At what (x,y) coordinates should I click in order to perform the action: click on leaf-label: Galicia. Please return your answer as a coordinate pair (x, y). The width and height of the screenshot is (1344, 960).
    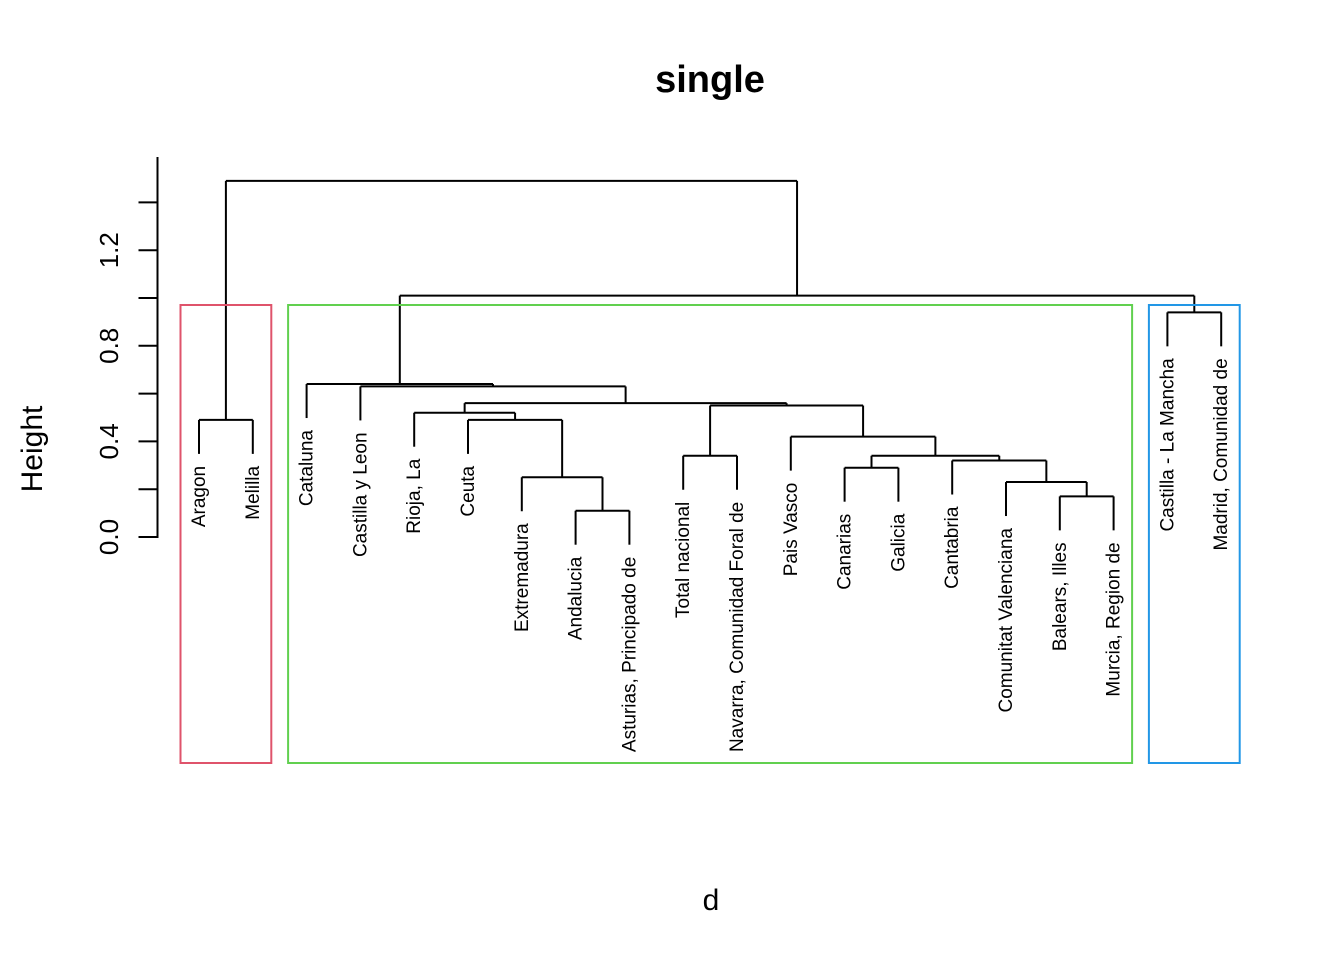
    Looking at the image, I should click on (898, 542).